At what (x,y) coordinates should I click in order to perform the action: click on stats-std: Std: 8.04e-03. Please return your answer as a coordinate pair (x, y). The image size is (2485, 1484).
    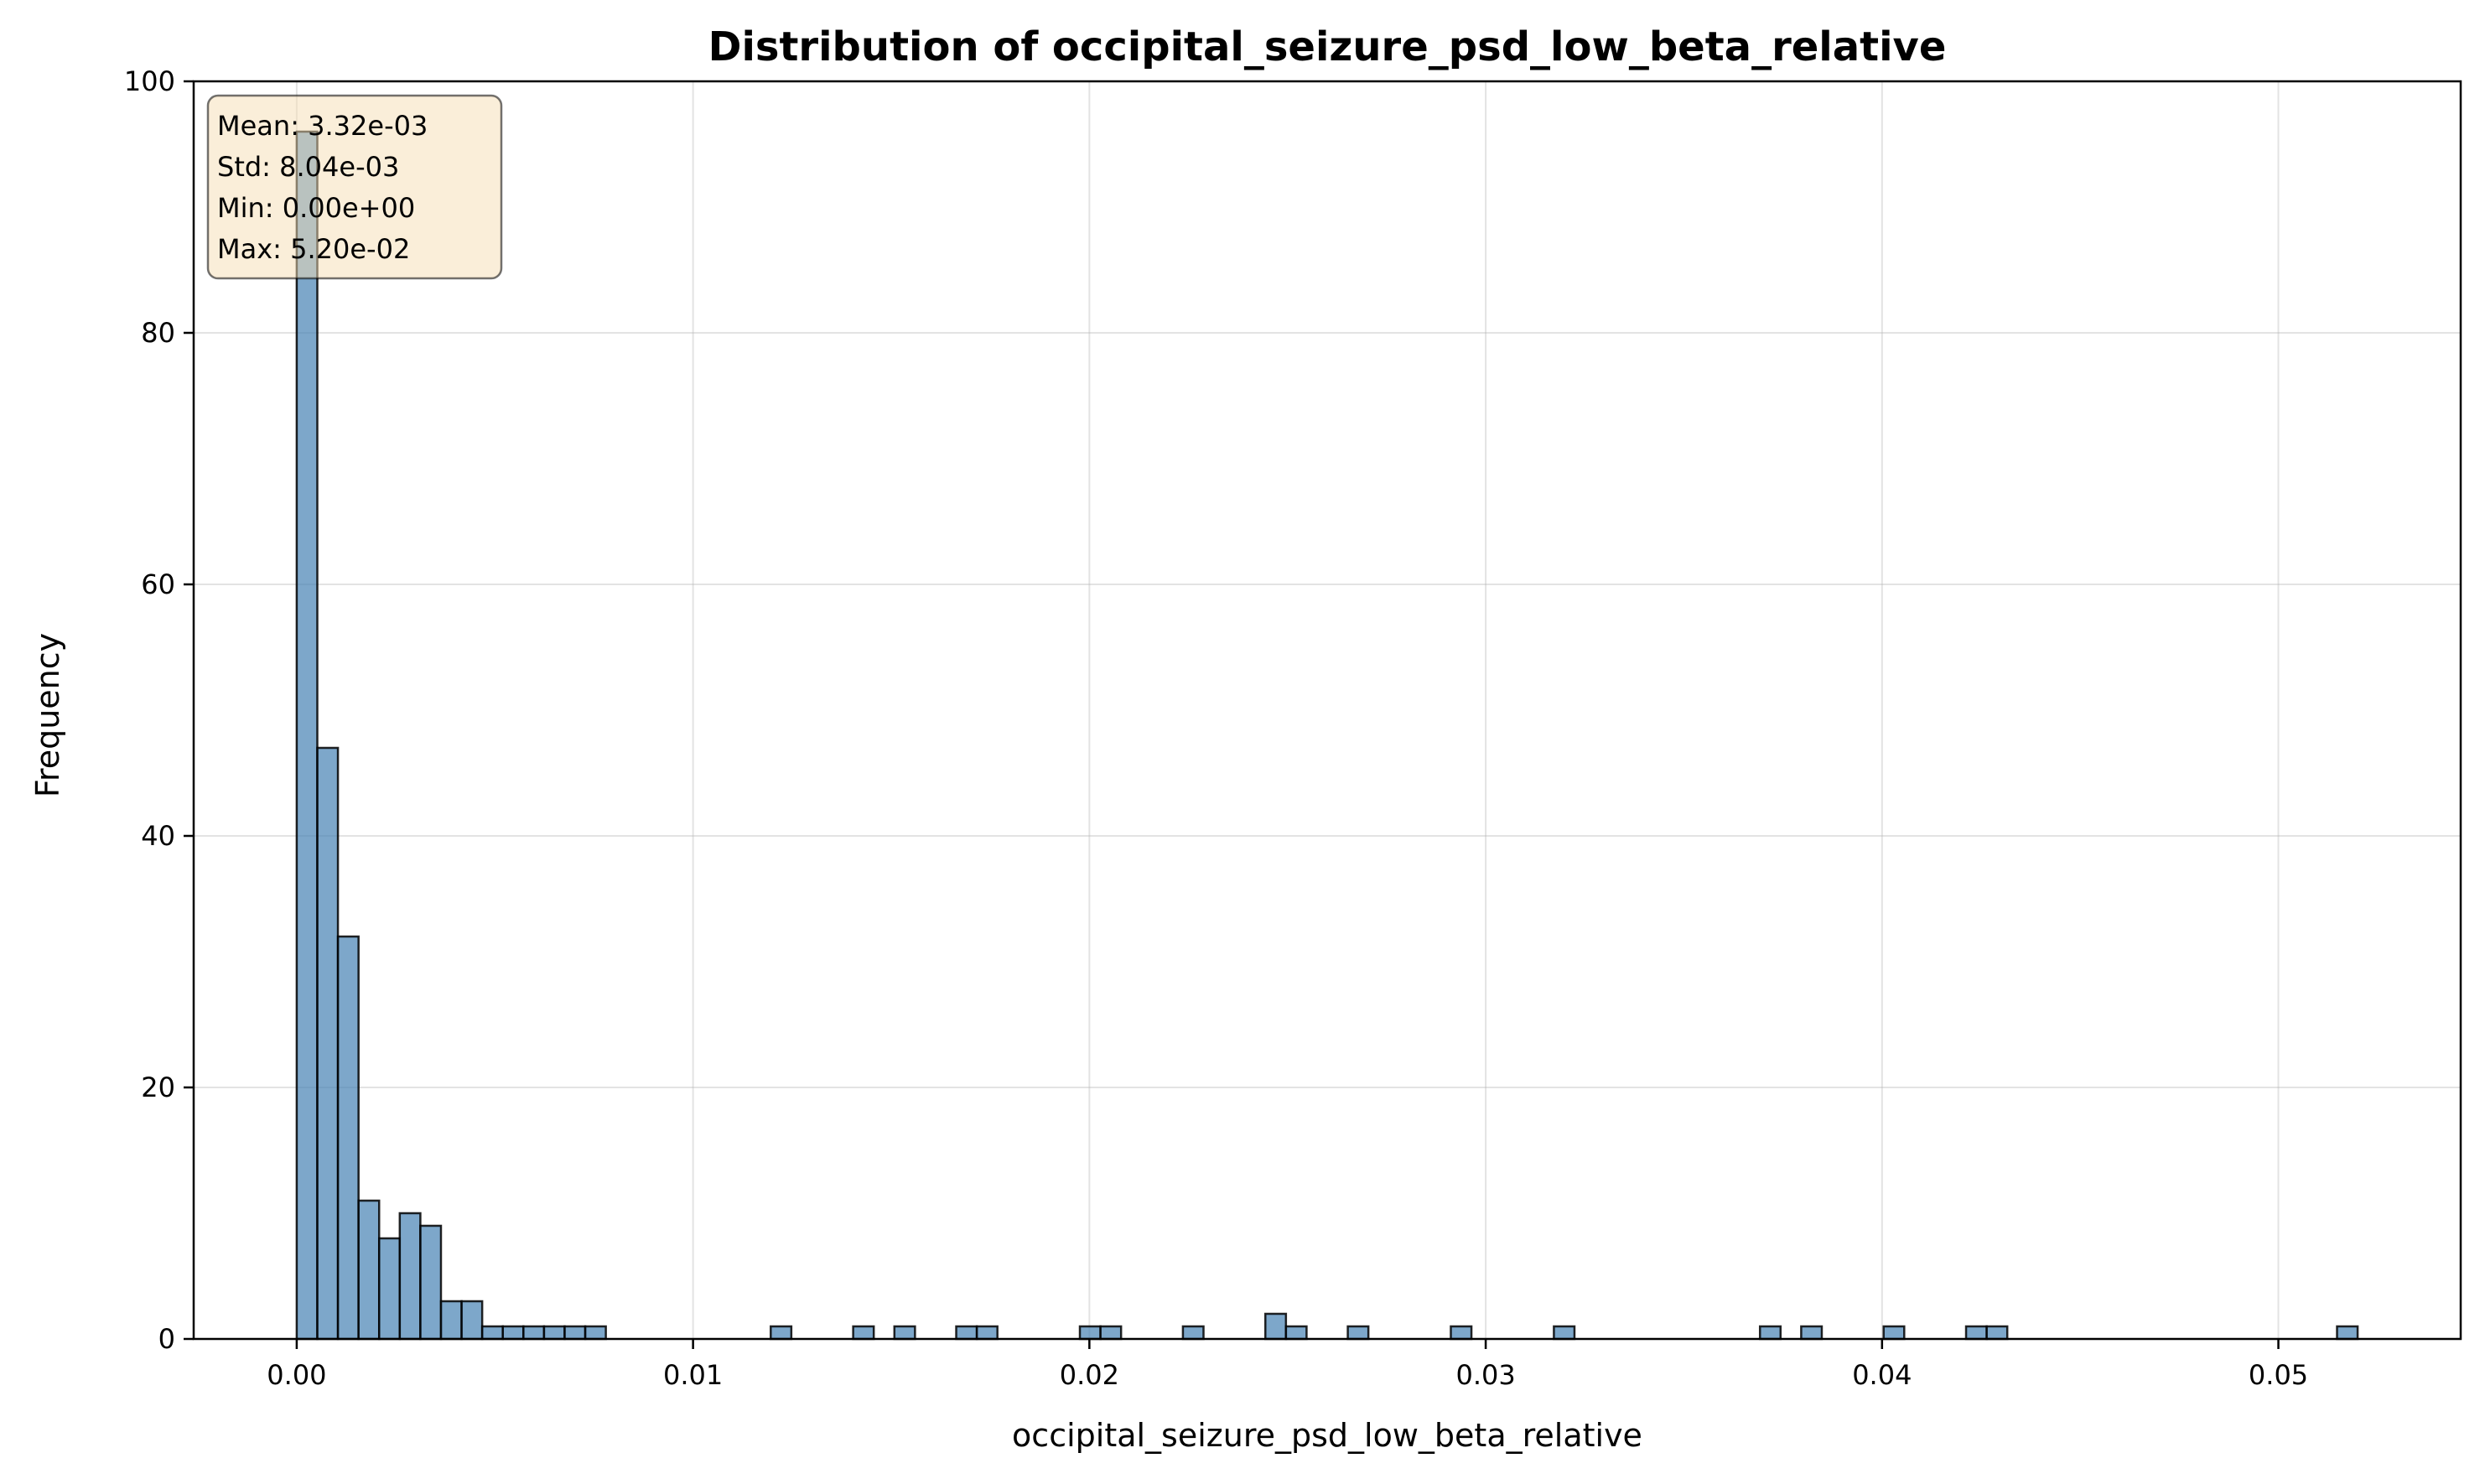
    Looking at the image, I should click on (308, 167).